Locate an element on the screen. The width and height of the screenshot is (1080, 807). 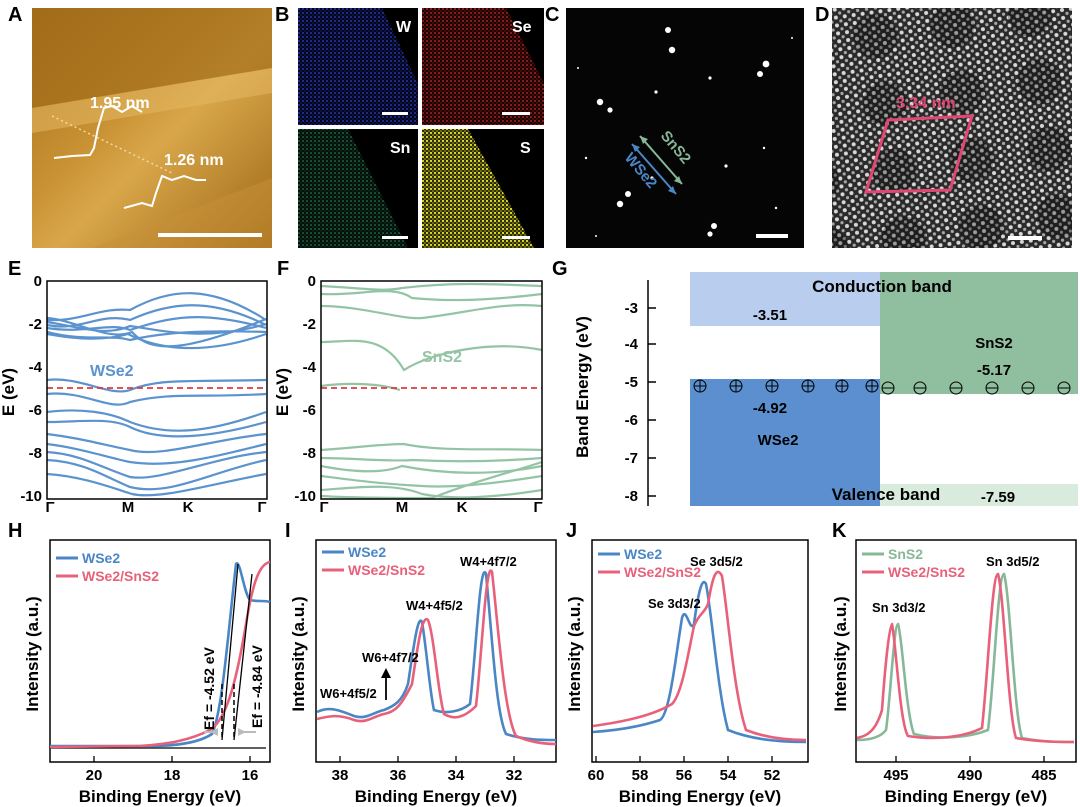
alignment-ytick: -5 is located at coordinates (631, 382).